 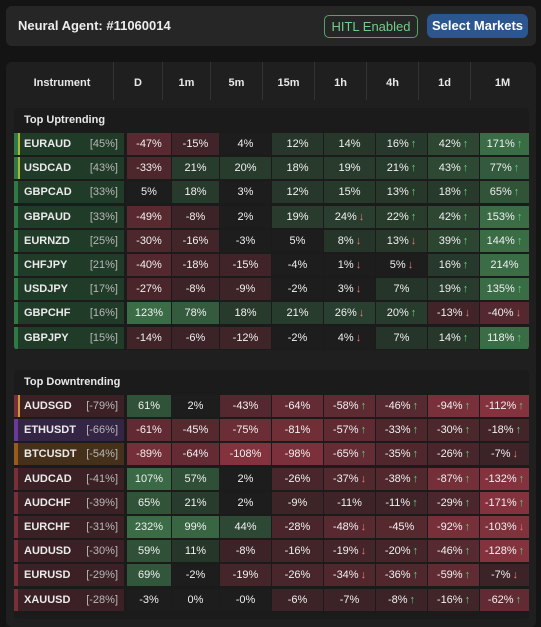 I want to click on instrument-cell: ETHUSDT [-66%], so click(x=71, y=430).